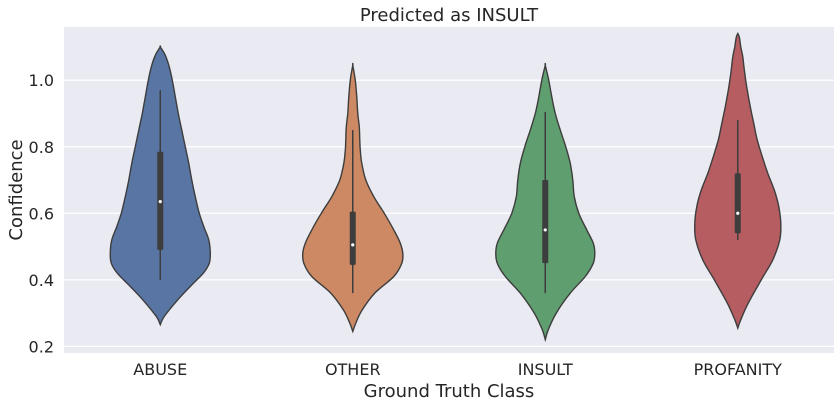  I want to click on chart-title: Predicted as INSULT, so click(449, 15).